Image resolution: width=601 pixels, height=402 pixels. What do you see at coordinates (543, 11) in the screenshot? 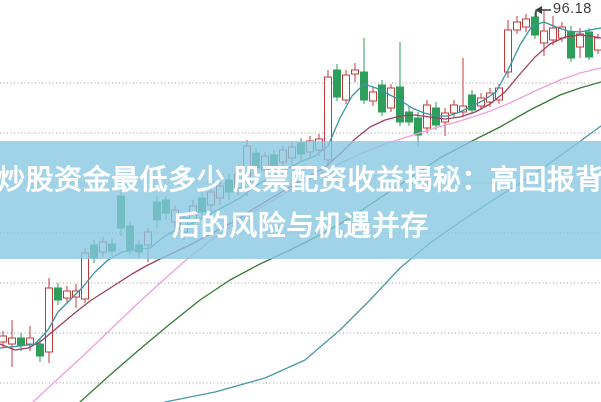
I see `price-arrow-icon` at bounding box center [543, 11].